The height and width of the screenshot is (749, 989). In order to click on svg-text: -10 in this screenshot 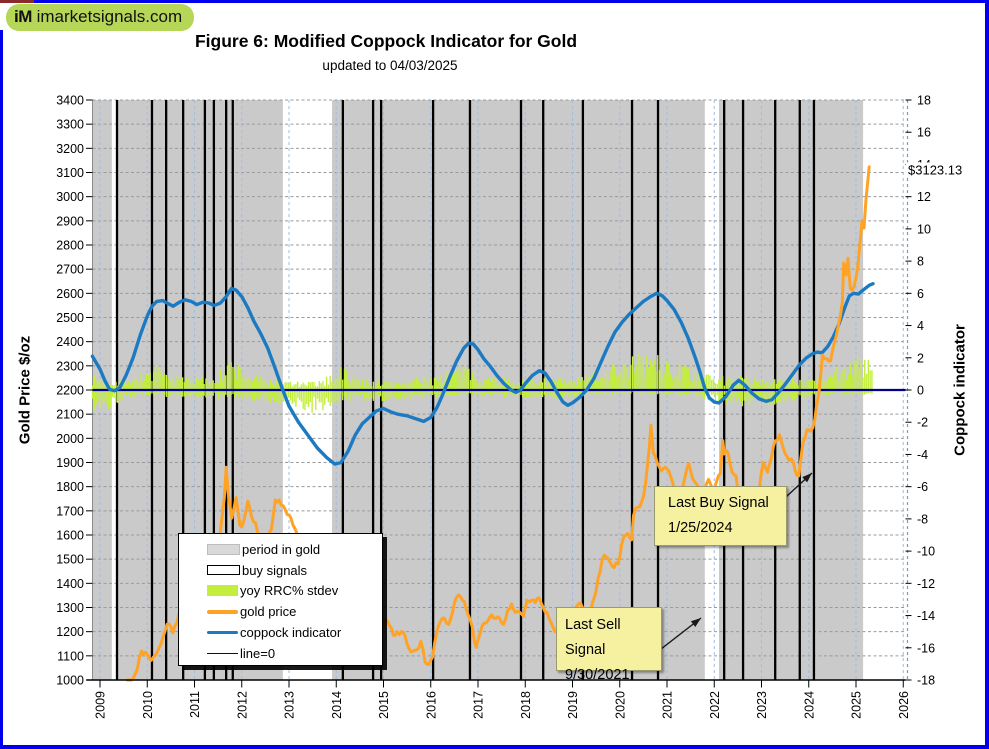, I will do `click(926, 552)`.